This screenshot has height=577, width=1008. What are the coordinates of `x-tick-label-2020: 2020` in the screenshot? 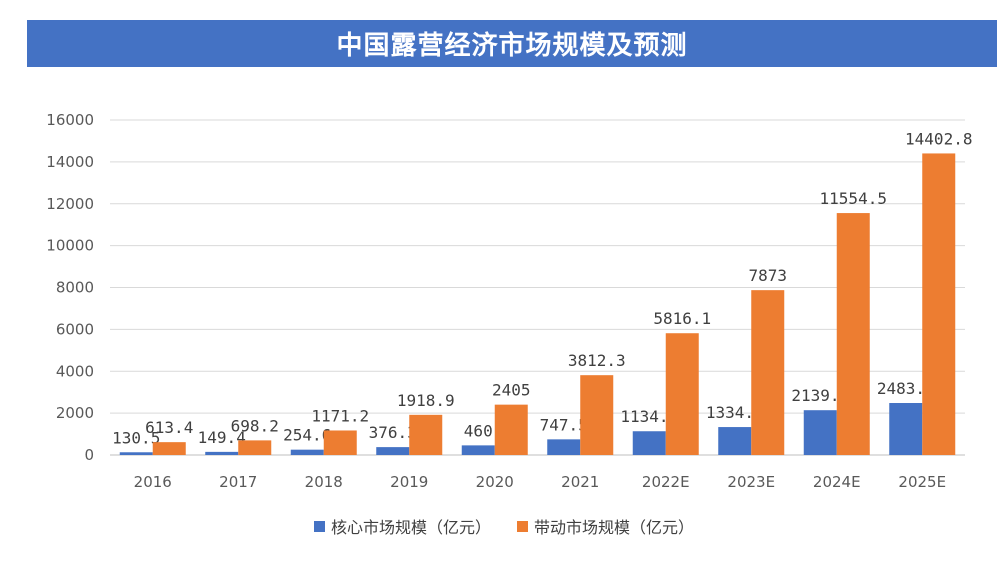 It's located at (495, 482).